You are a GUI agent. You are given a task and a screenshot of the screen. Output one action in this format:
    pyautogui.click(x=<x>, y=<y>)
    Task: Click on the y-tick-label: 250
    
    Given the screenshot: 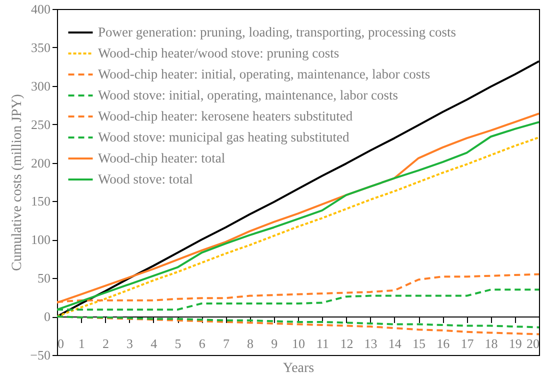 What is the action you would take?
    pyautogui.click(x=40, y=124)
    